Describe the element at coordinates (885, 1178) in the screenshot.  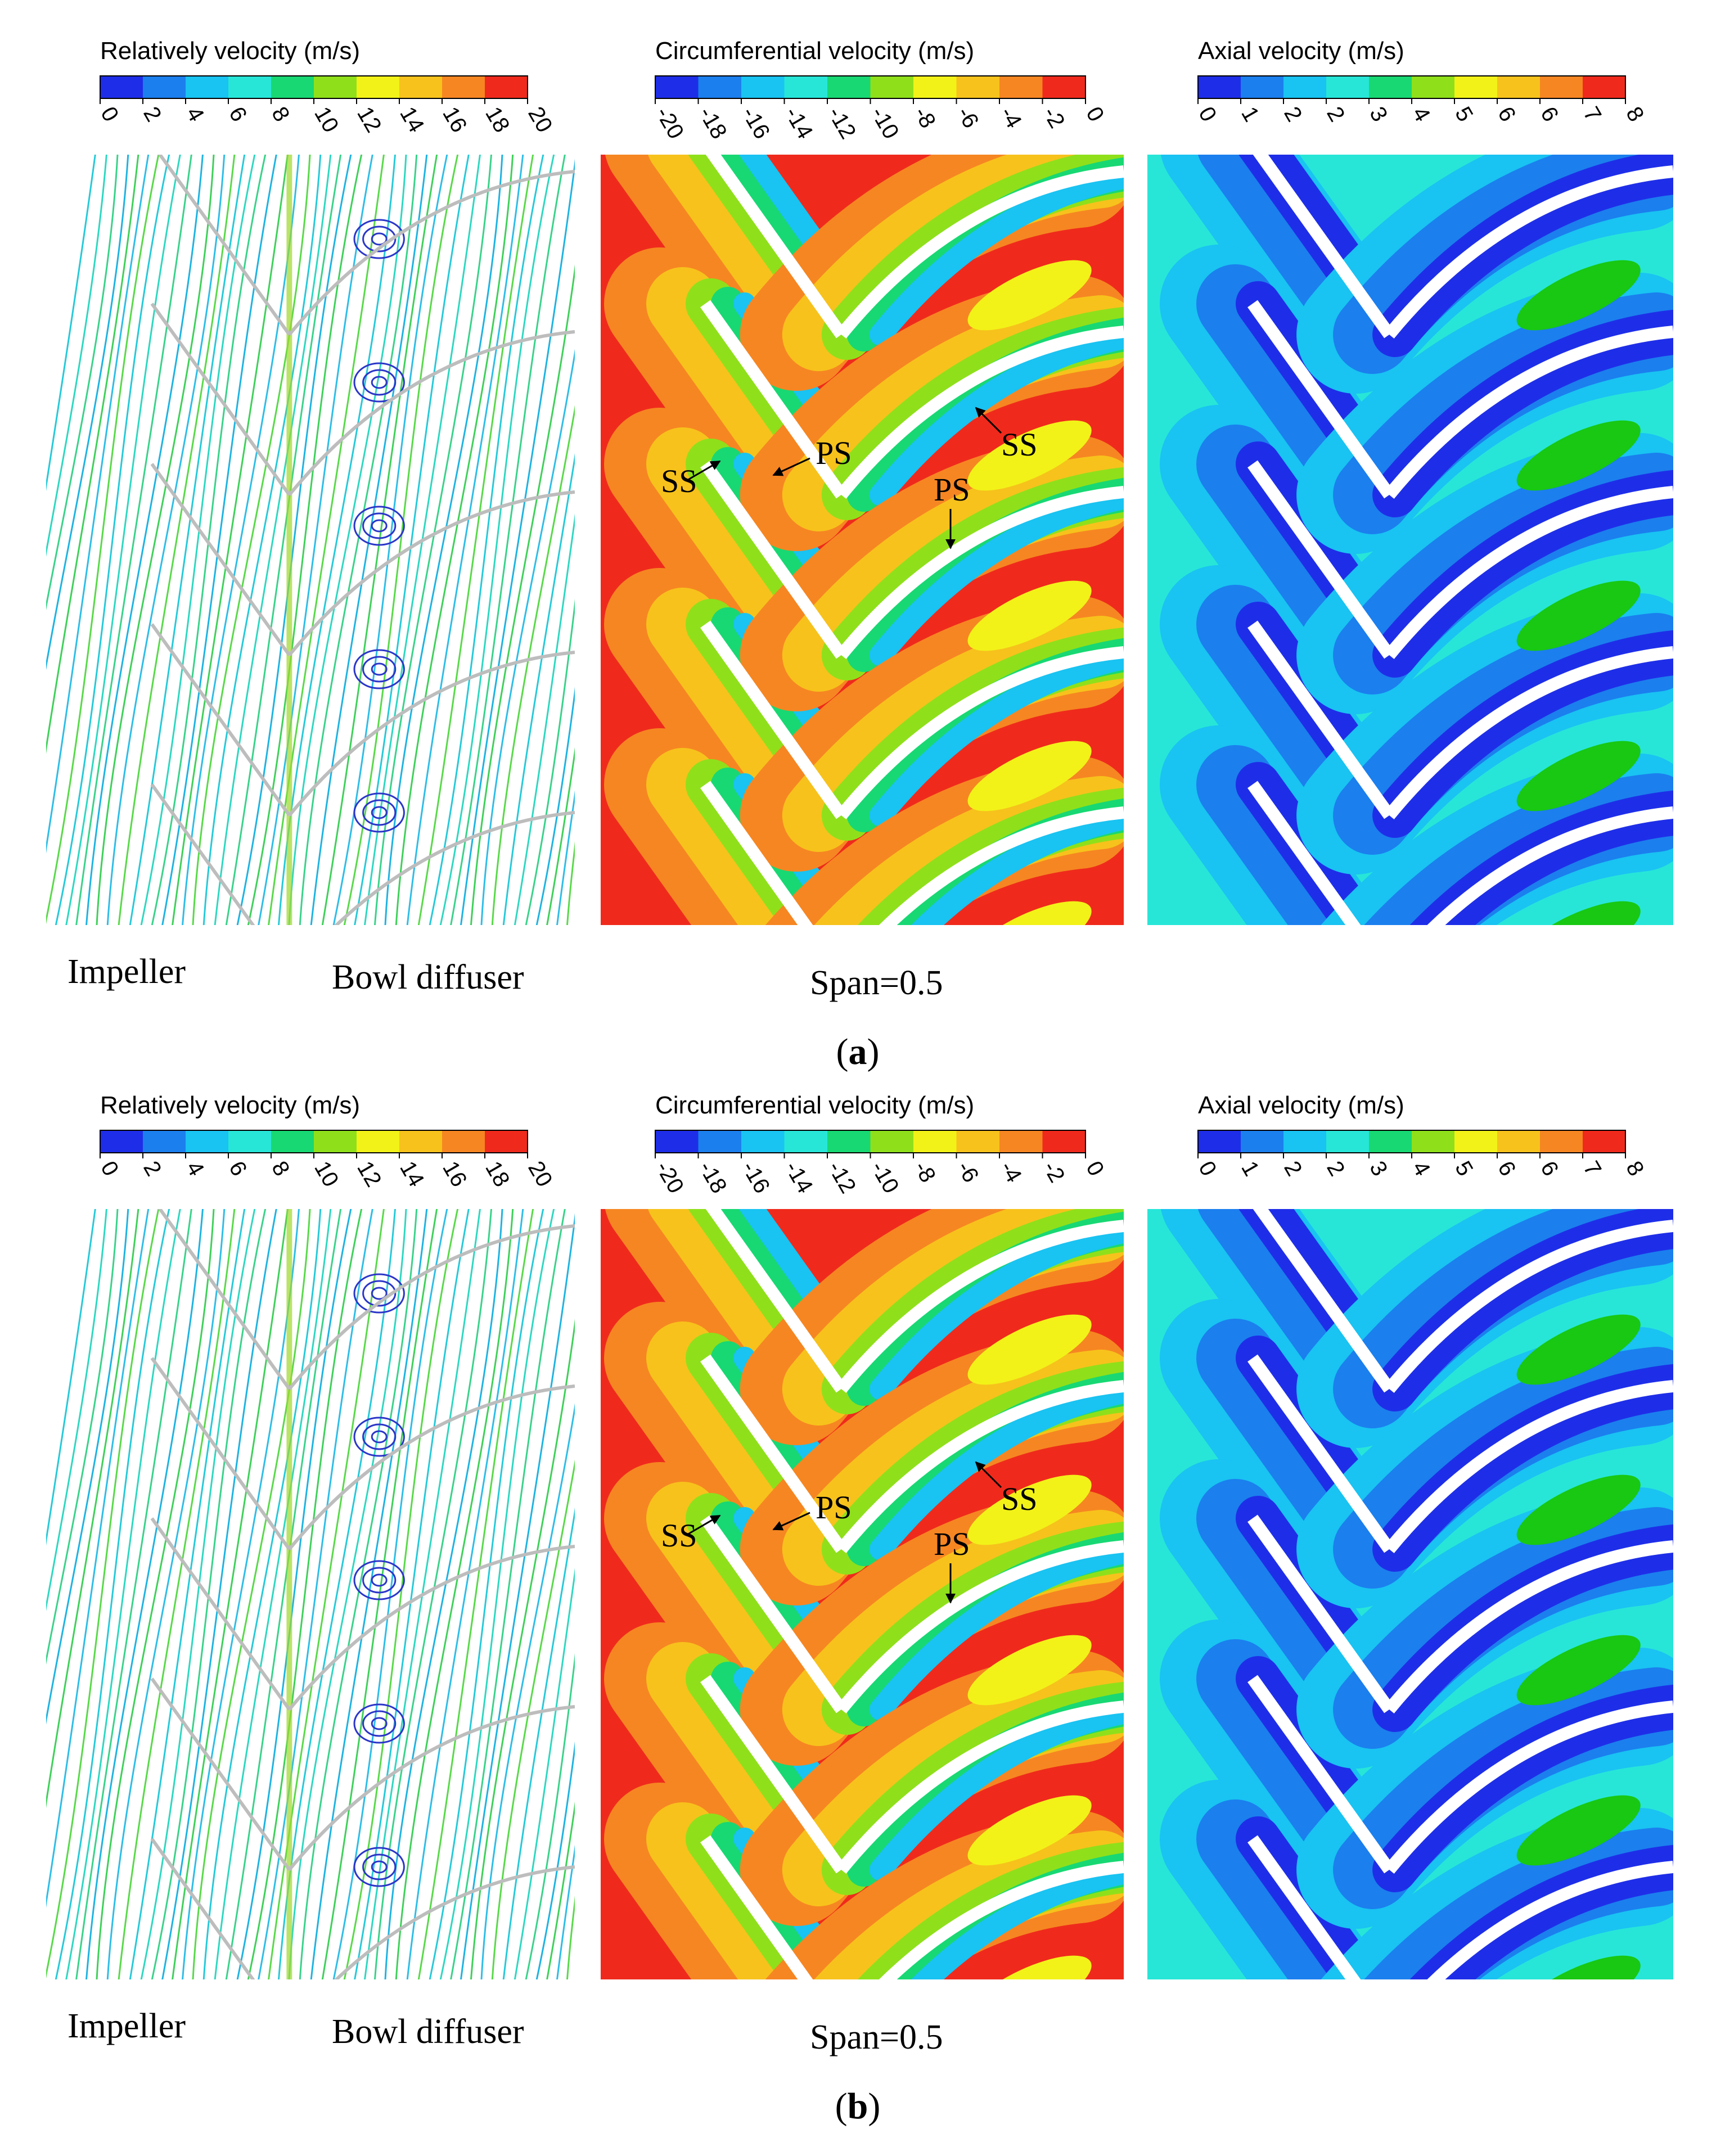
I see `colorbar-tick-label: -10` at that location.